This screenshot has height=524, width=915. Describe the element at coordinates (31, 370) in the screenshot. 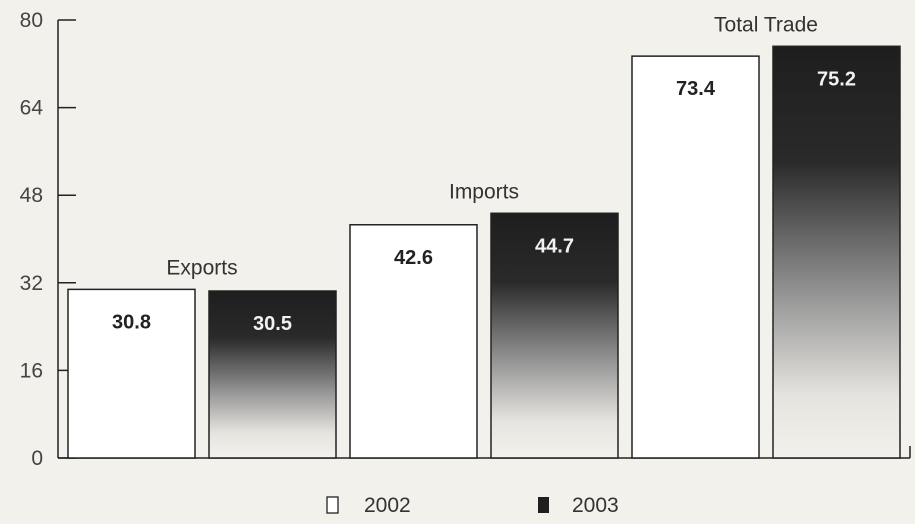

I see `y-tick-label: 16` at that location.